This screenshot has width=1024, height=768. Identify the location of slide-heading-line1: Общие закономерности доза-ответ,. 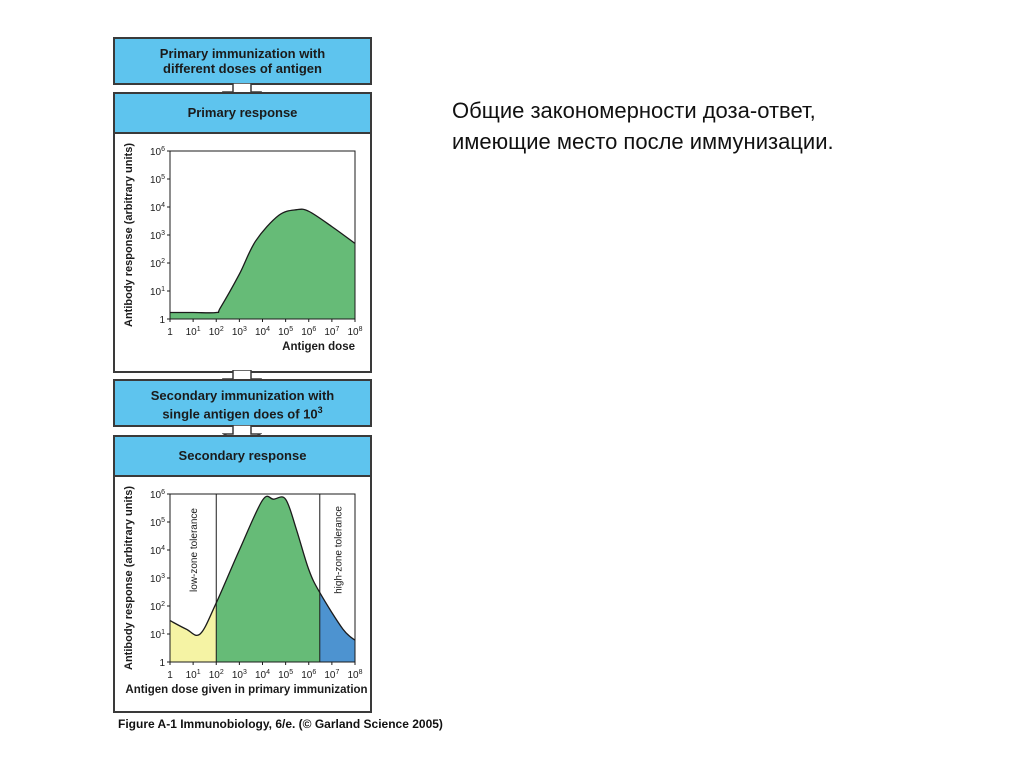
(634, 110).